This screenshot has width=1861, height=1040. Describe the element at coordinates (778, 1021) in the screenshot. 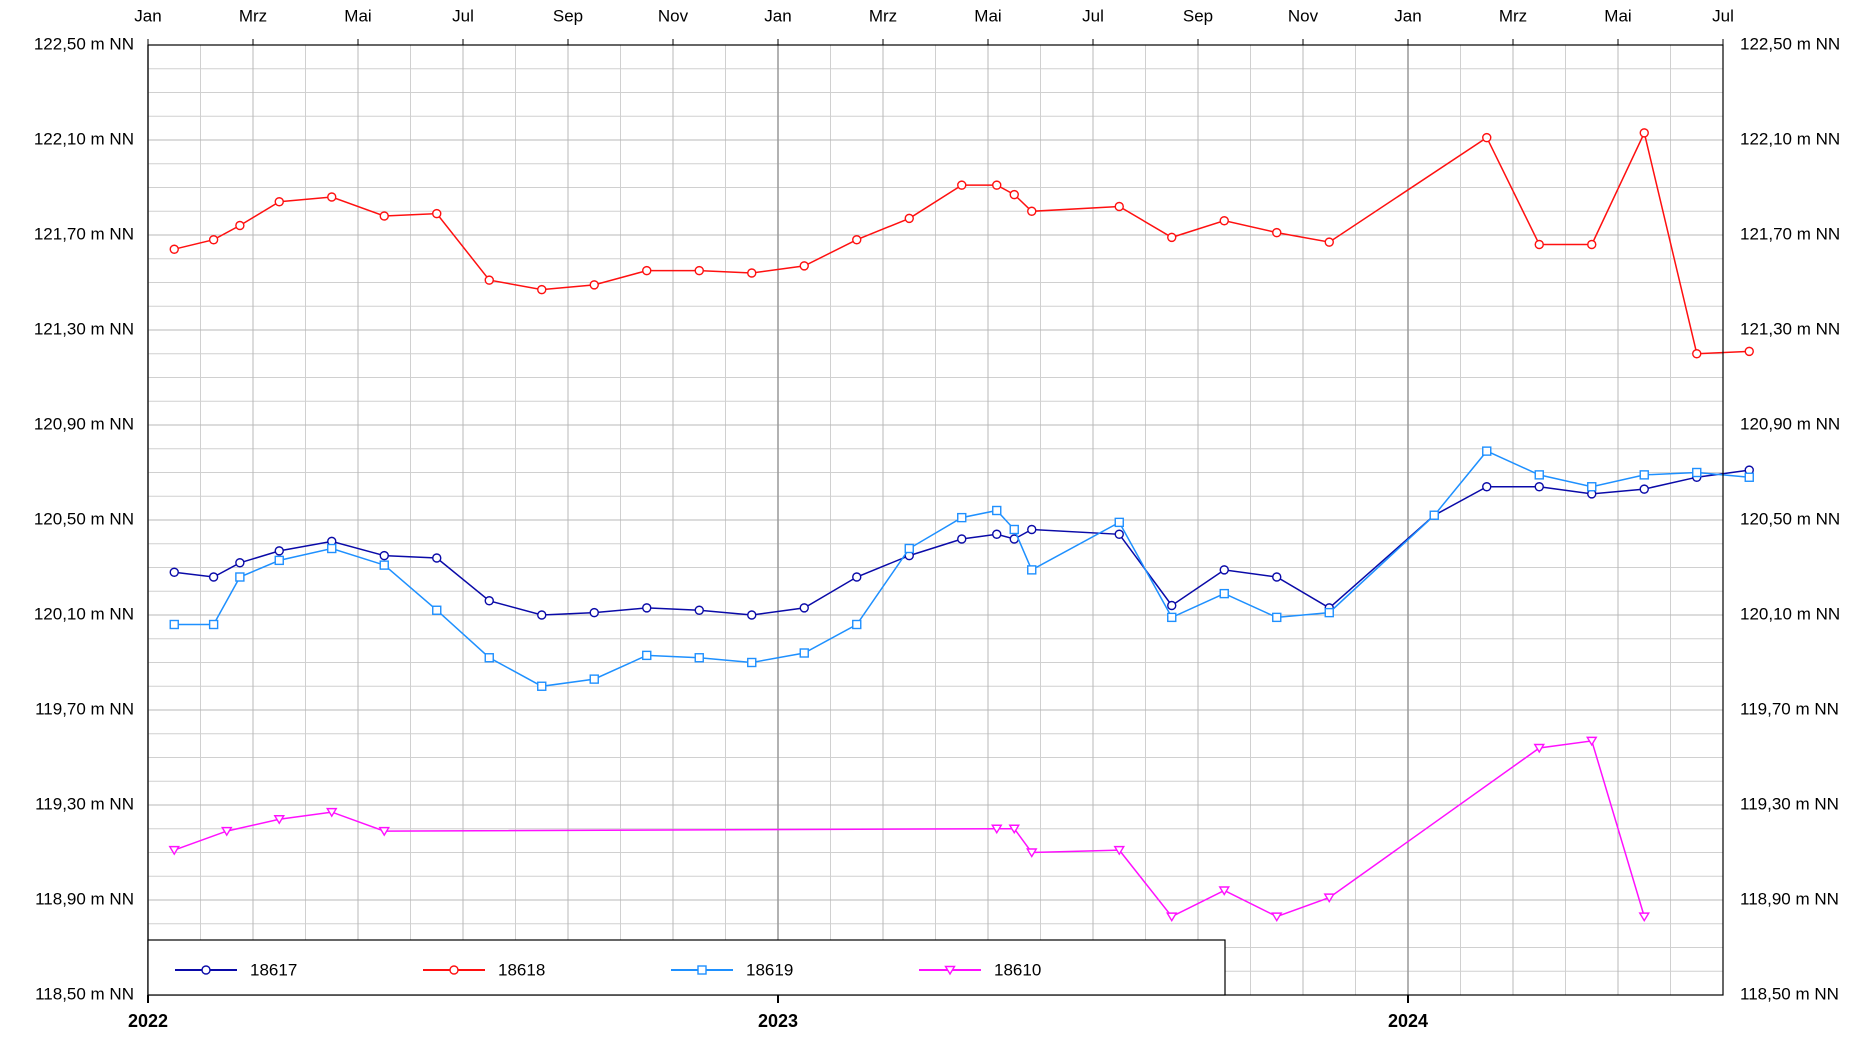

I see `year-label: 2023` at that location.